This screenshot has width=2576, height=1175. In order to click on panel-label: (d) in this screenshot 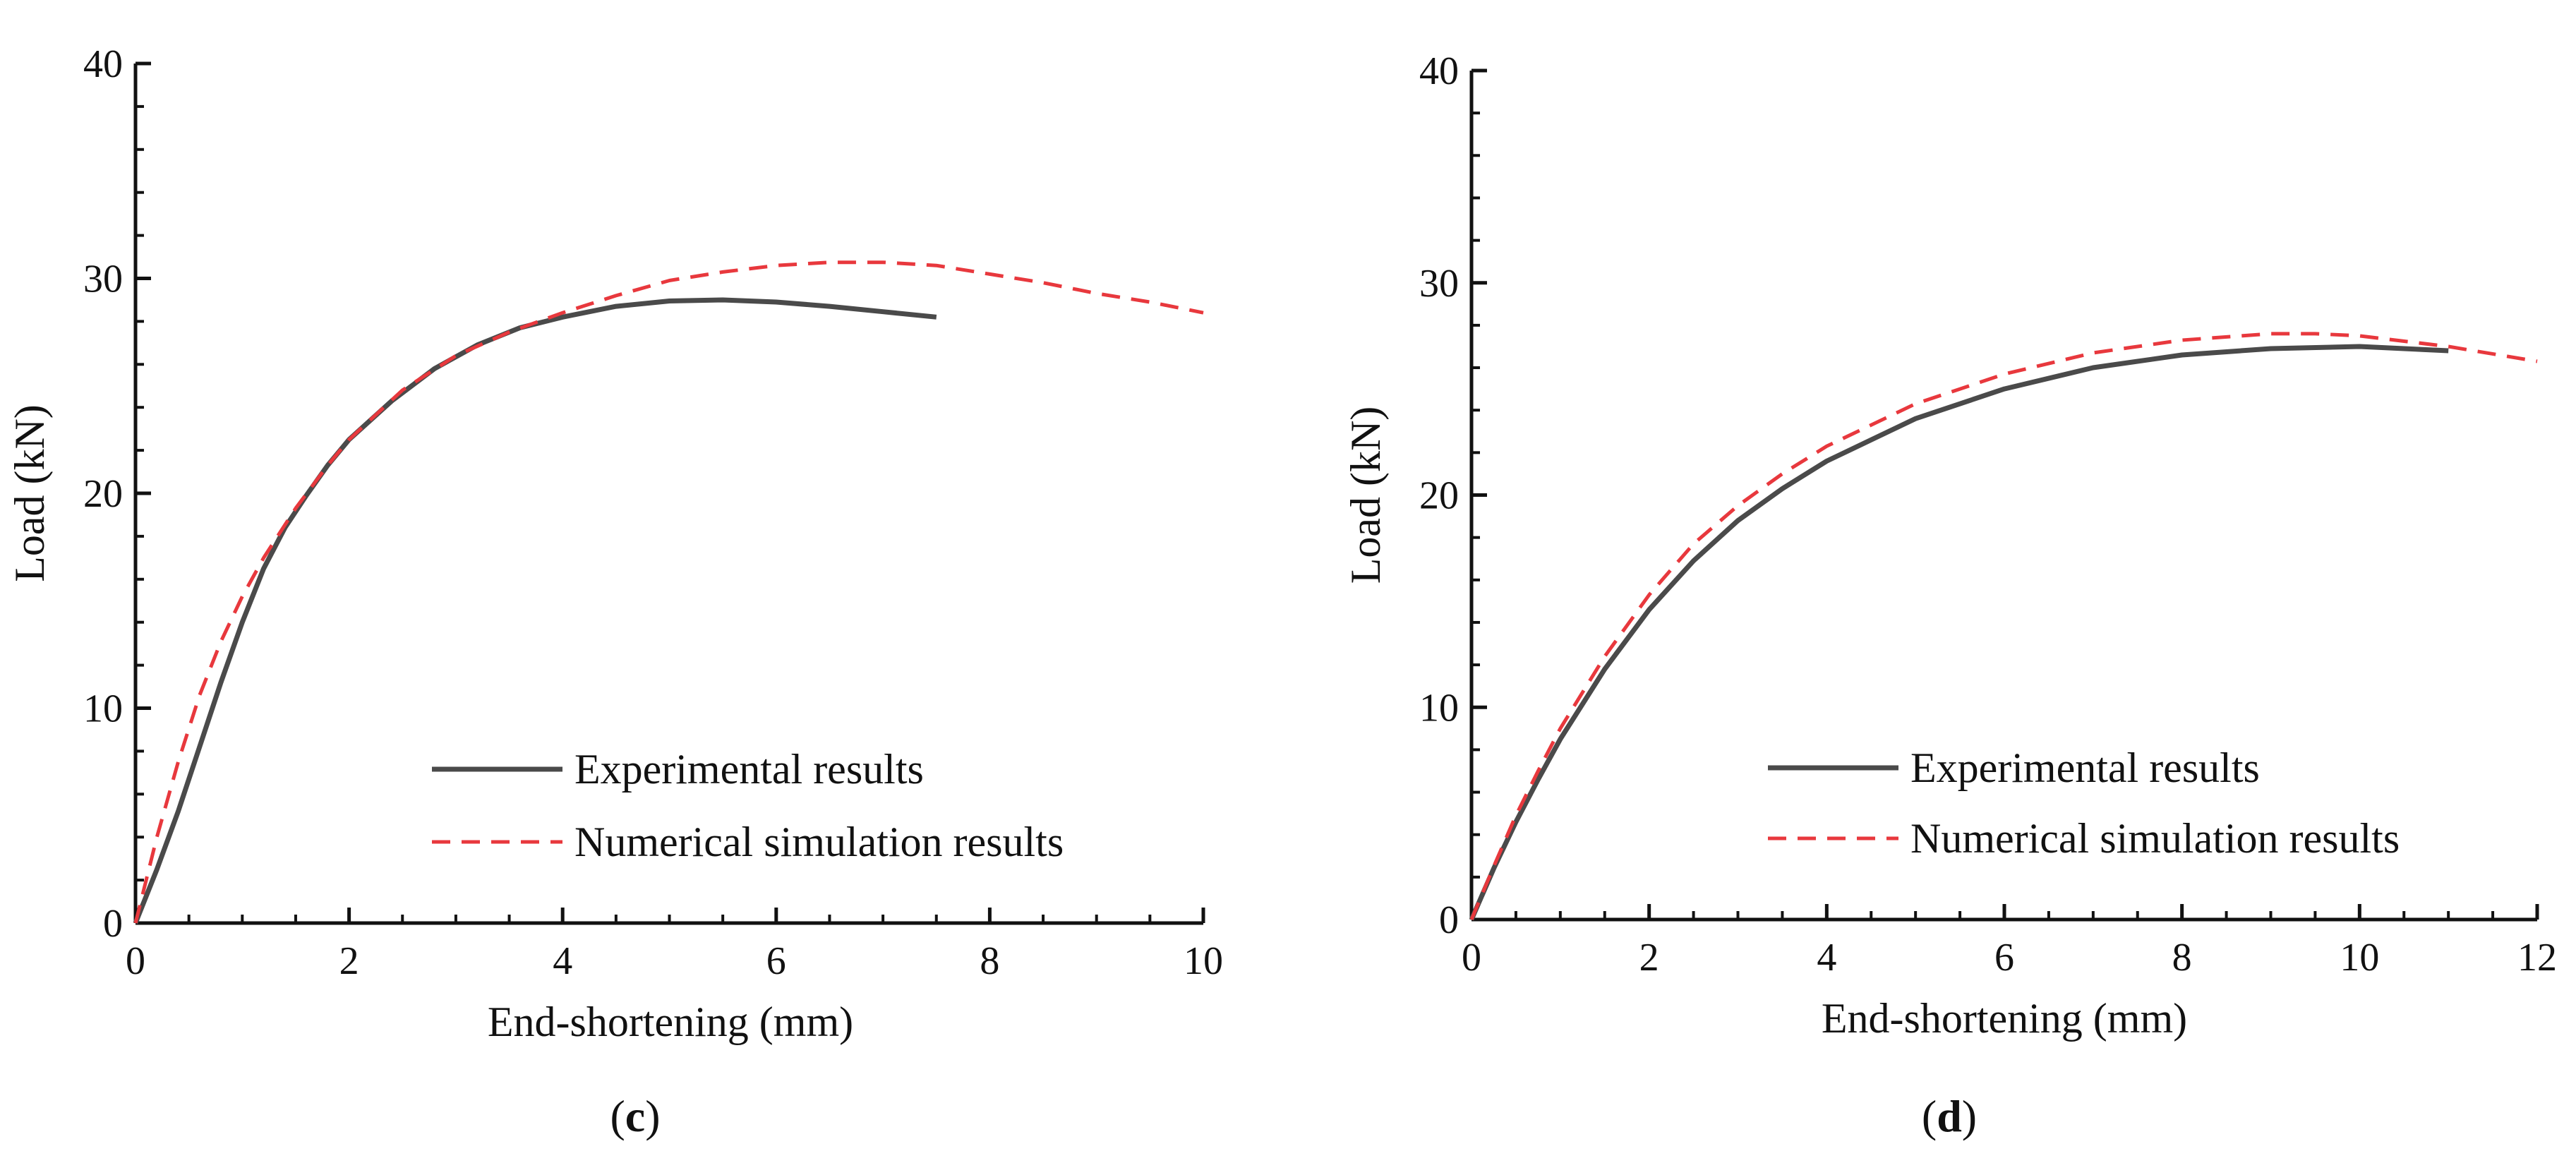, I will do `click(1949, 1116)`.